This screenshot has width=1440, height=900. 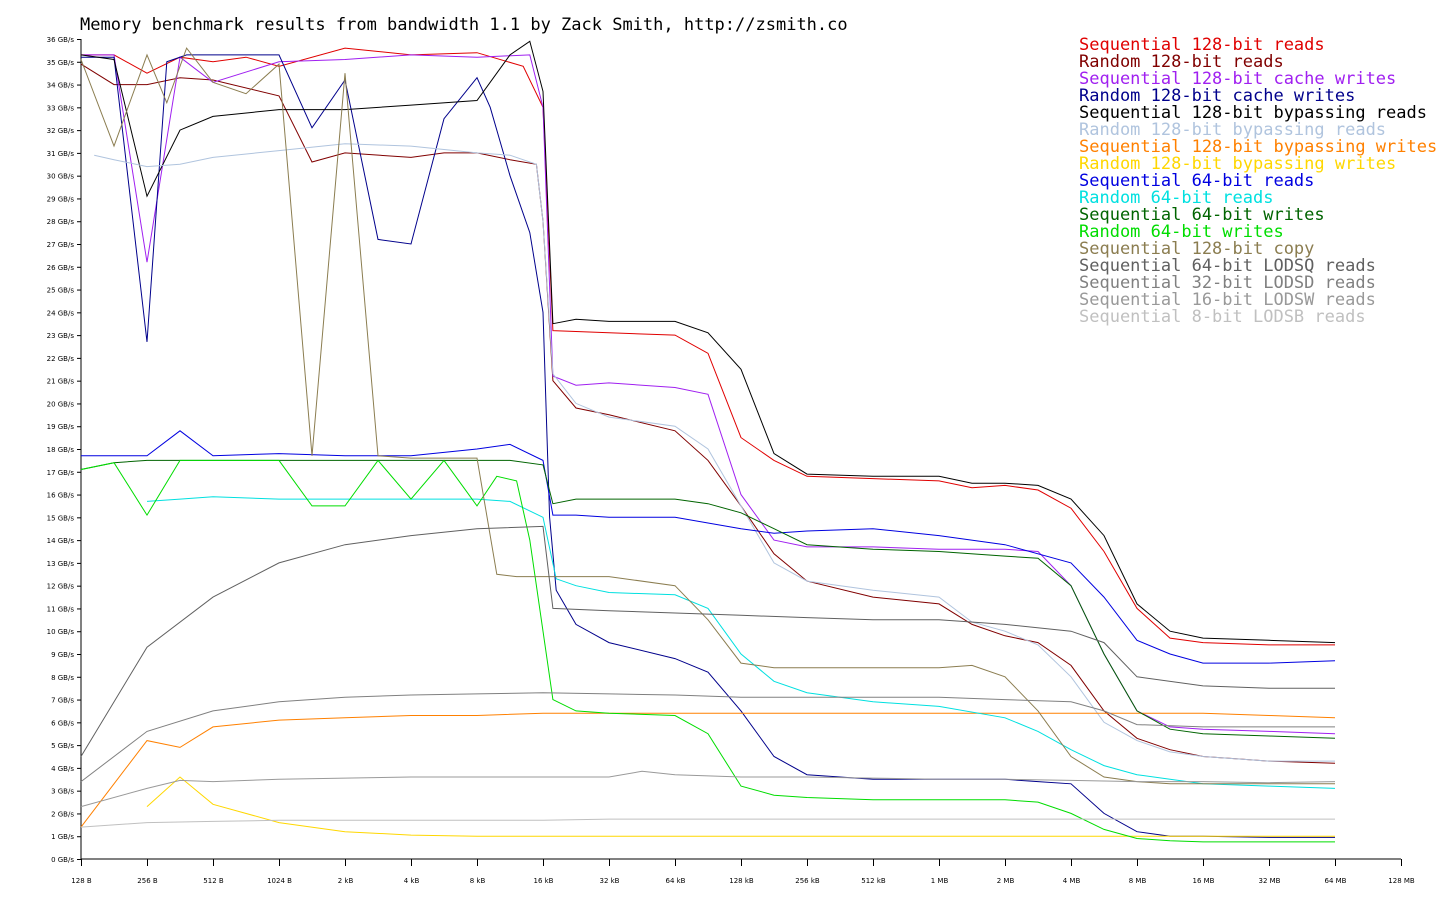 I want to click on y-tick-label: 18 GB/s, so click(x=61, y=450).